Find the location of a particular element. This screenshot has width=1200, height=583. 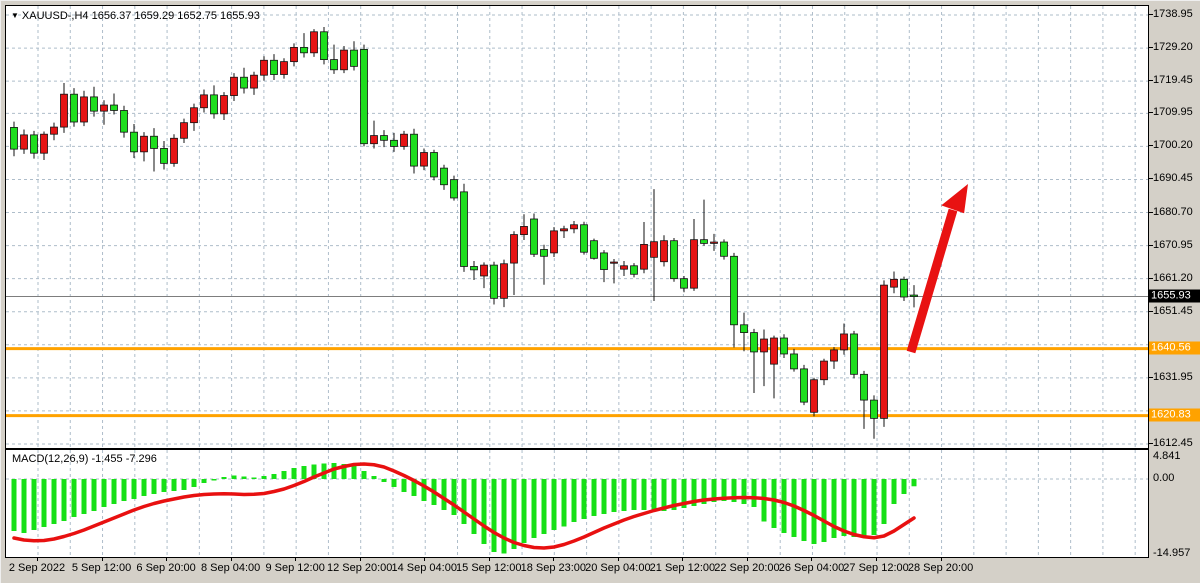

price-axis-label: 1670.95 is located at coordinates (1173, 244).